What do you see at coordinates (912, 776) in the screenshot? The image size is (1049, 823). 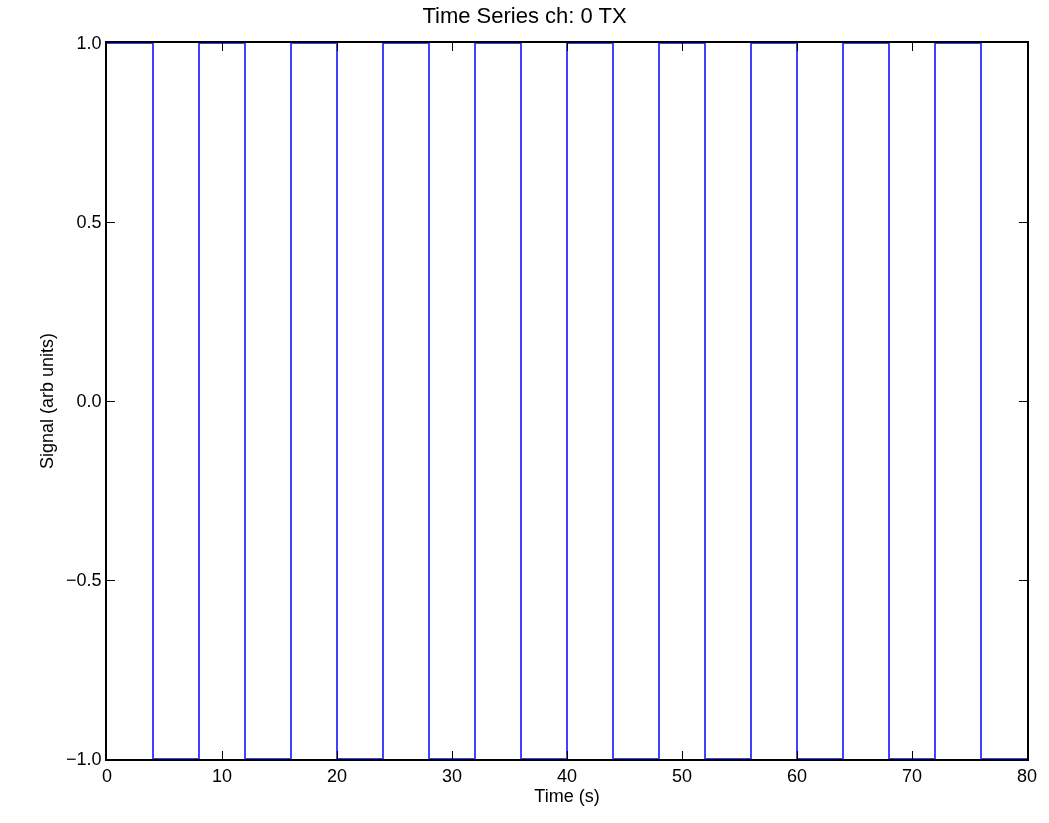 I see `x-tick-label: 70` at bounding box center [912, 776].